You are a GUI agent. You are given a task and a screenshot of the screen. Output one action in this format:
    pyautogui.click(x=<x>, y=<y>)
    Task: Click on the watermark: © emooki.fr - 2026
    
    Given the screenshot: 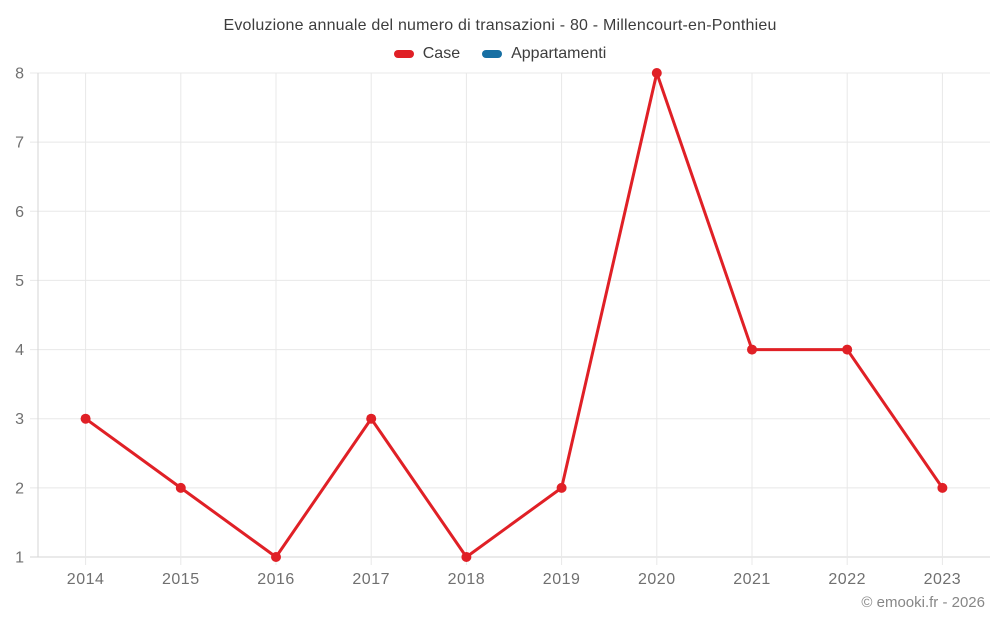 What is the action you would take?
    pyautogui.click(x=923, y=602)
    